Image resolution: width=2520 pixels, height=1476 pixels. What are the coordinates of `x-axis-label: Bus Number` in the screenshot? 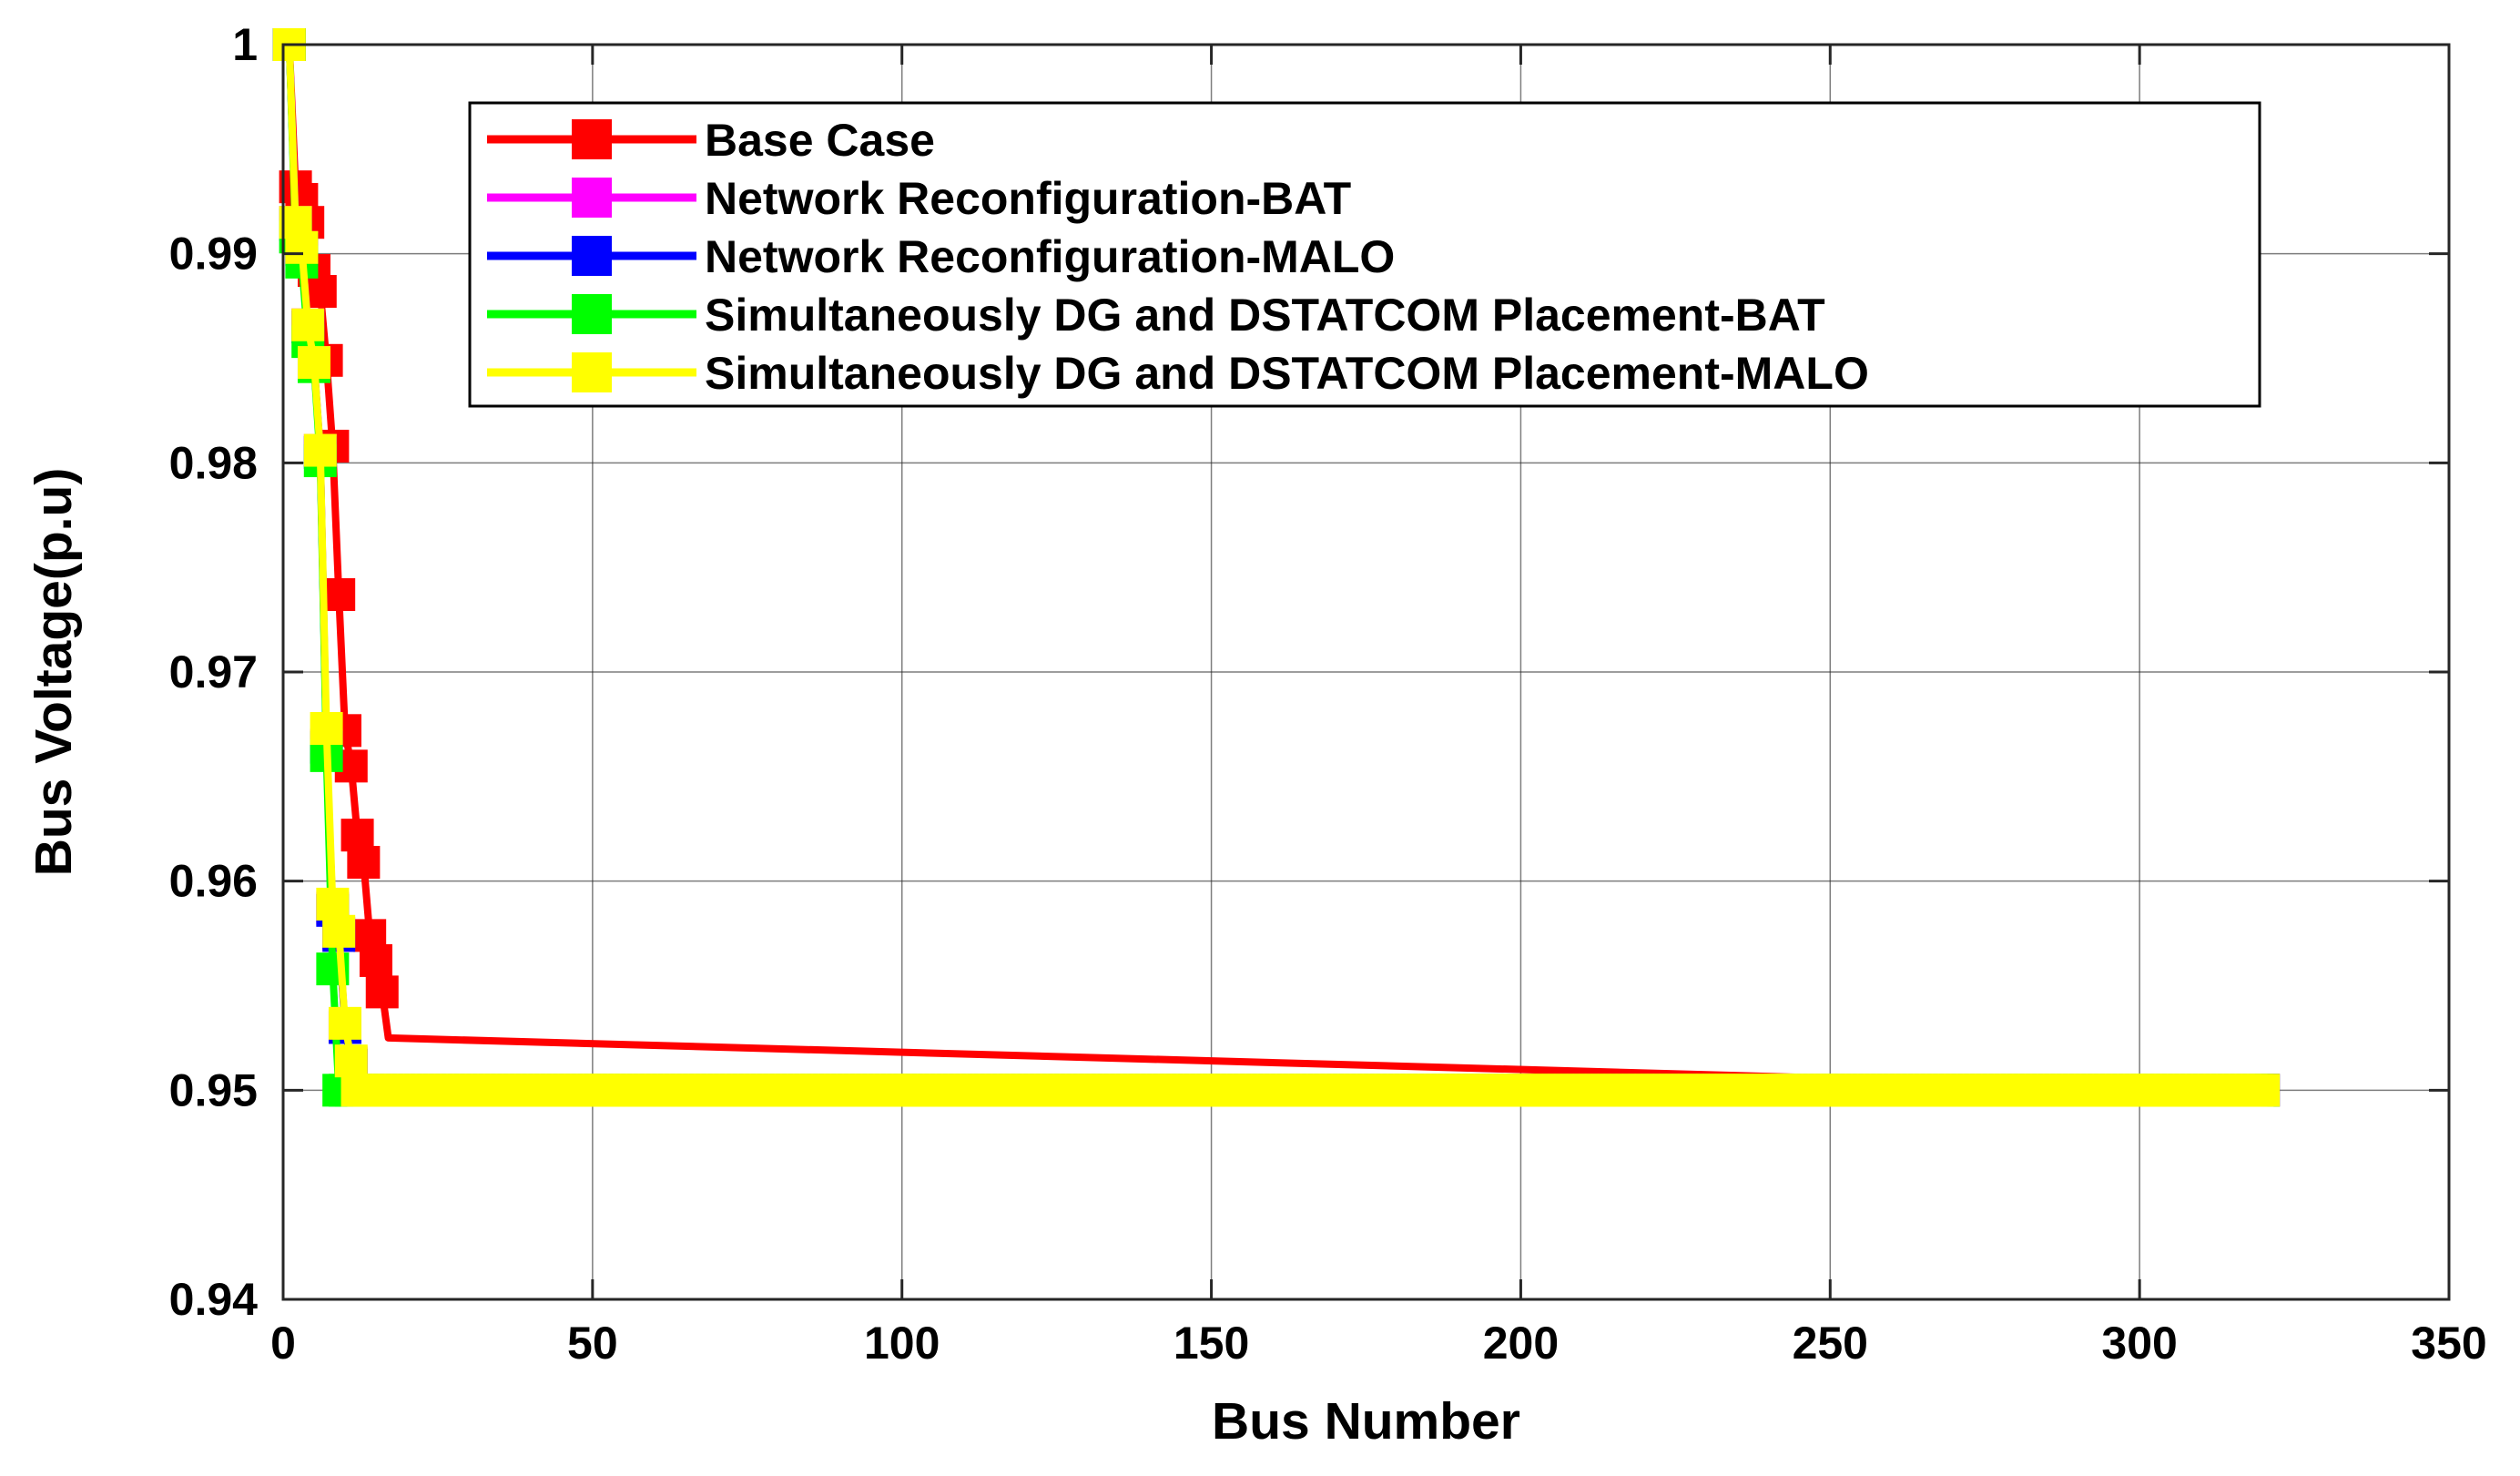 It's located at (1366, 1421).